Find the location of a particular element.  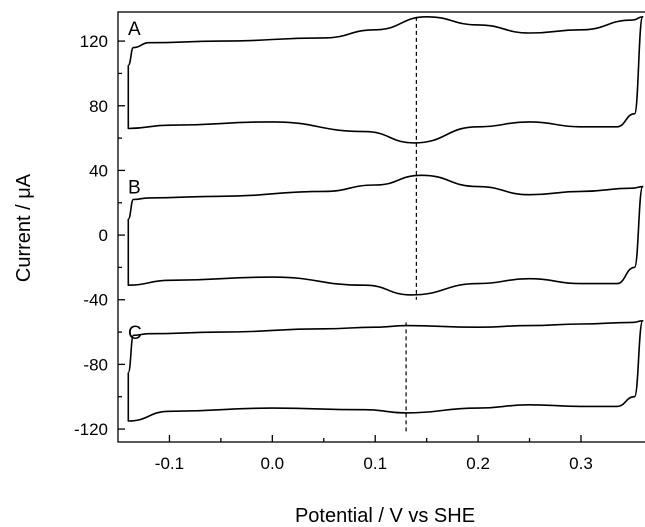

x-tick-label: 0.3 is located at coordinates (581, 463).